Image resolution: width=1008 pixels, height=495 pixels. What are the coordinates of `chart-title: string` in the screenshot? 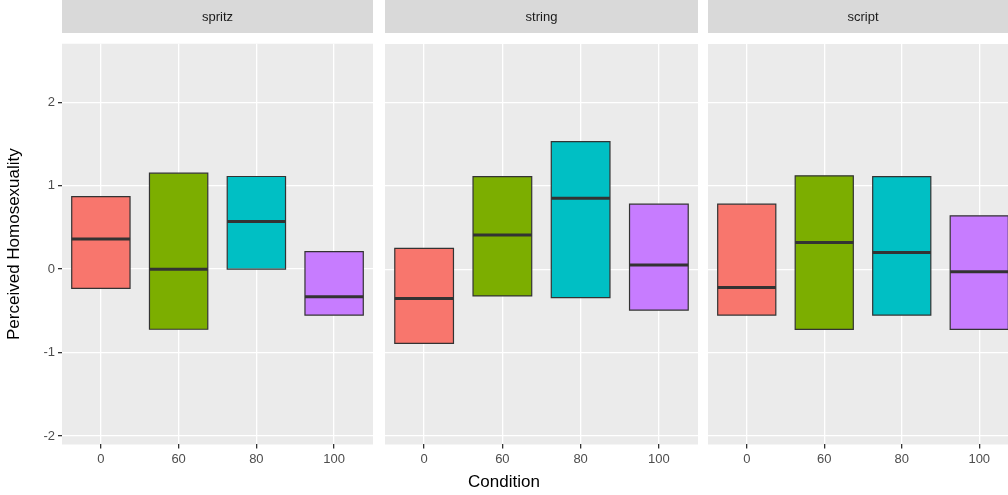 It's located at (541, 16).